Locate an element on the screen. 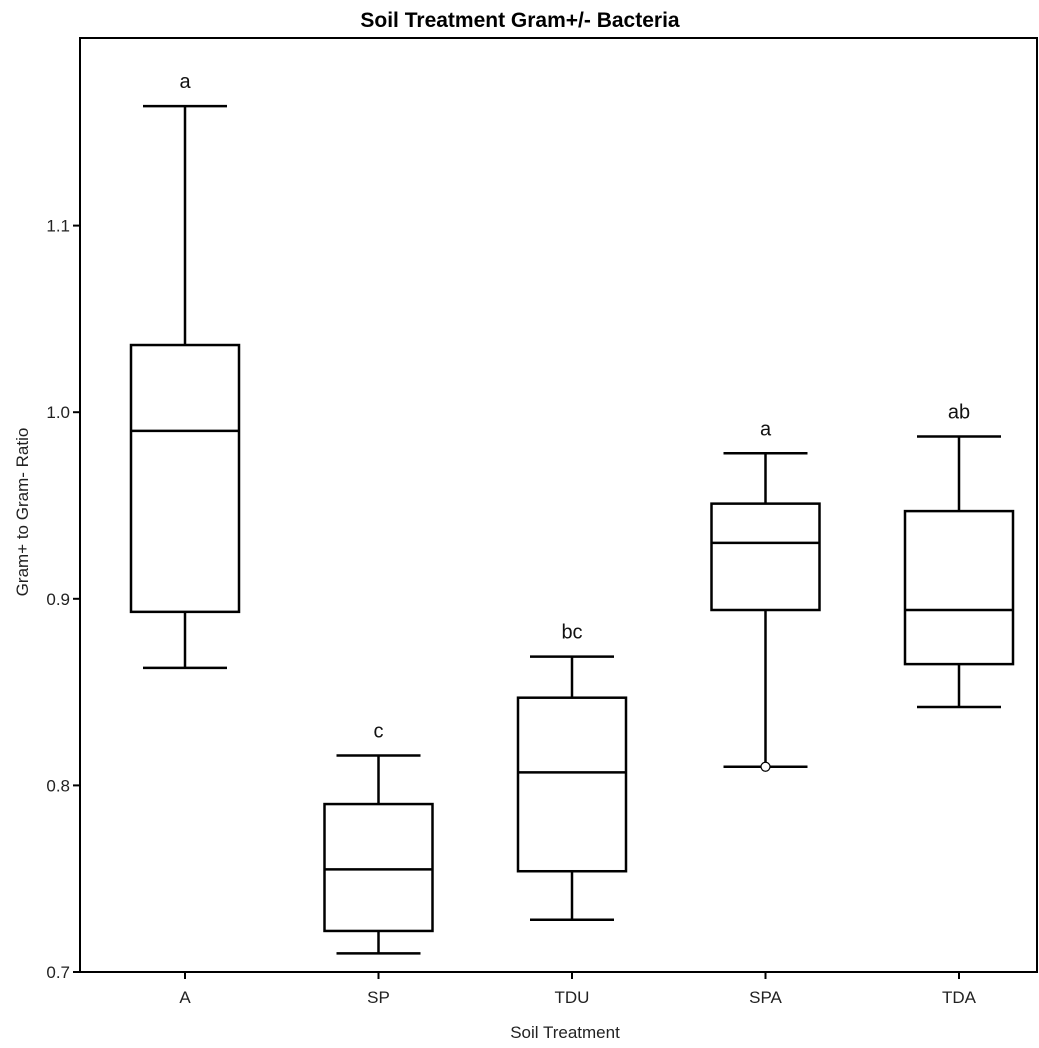 This screenshot has width=1039, height=1048. box-spa: a is located at coordinates (765, 595).